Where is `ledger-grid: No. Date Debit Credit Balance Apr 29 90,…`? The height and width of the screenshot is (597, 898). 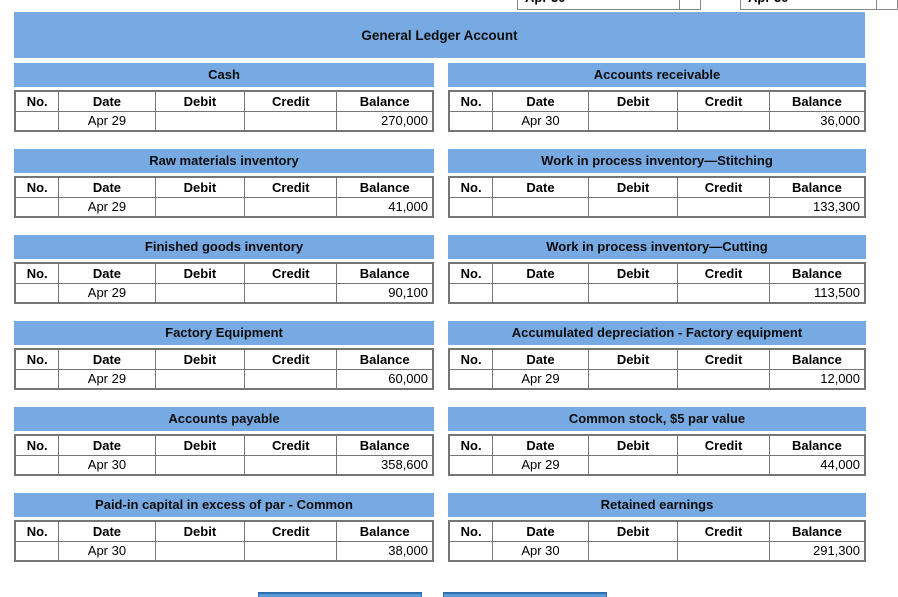
ledger-grid: No. Date Debit Credit Balance Apr 29 90,… is located at coordinates (224, 283).